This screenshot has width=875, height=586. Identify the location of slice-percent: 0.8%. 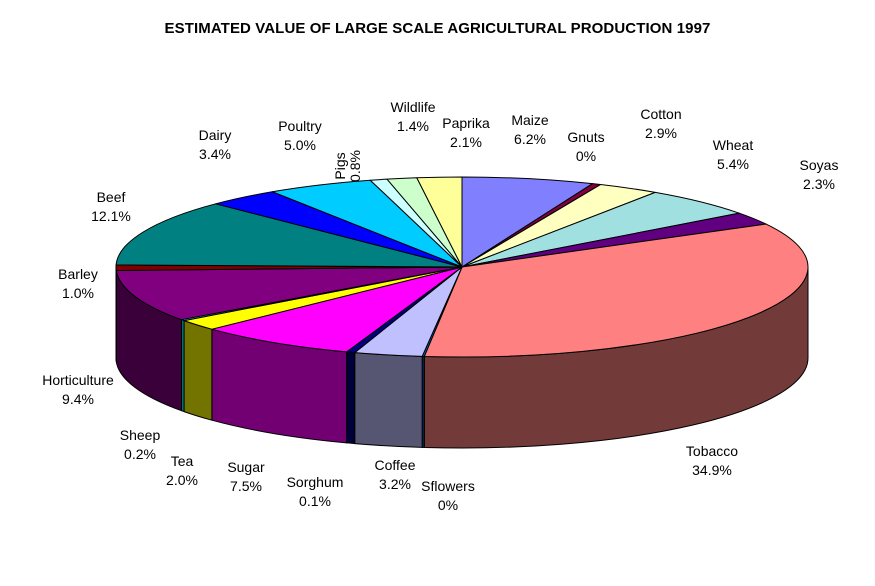
(355, 166).